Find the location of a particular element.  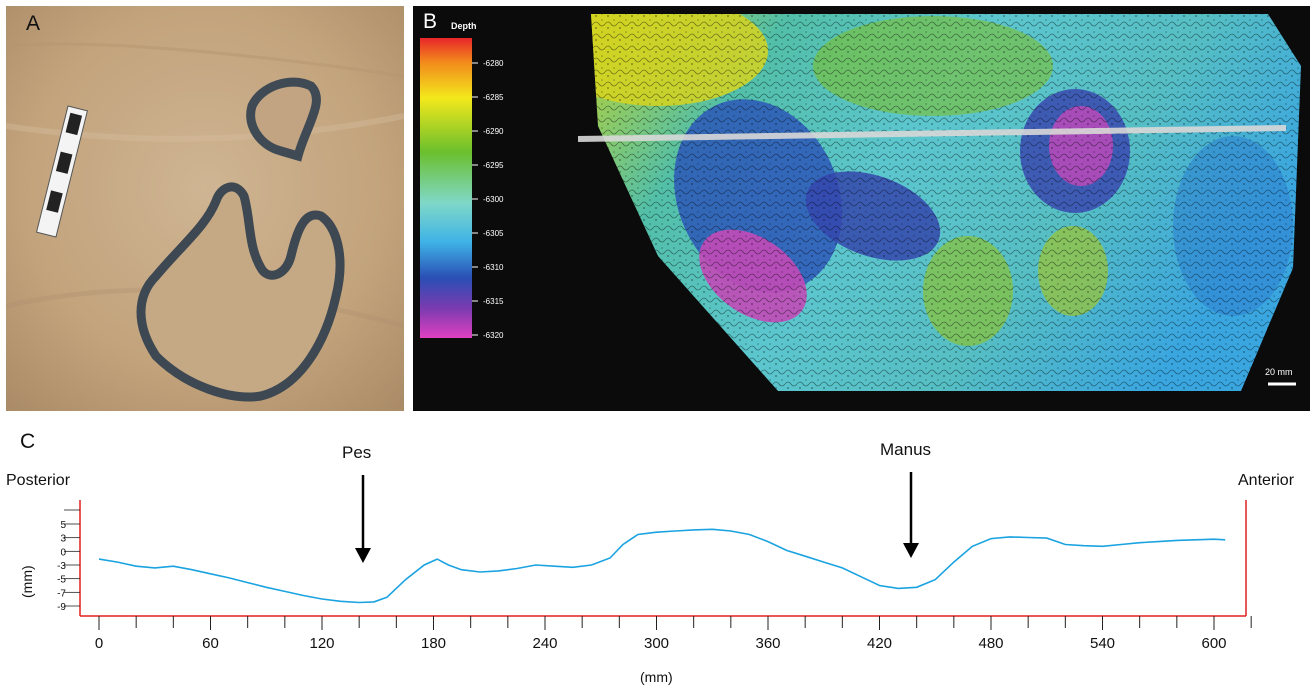

legend-tick-label: -6295 is located at coordinates (493, 165).